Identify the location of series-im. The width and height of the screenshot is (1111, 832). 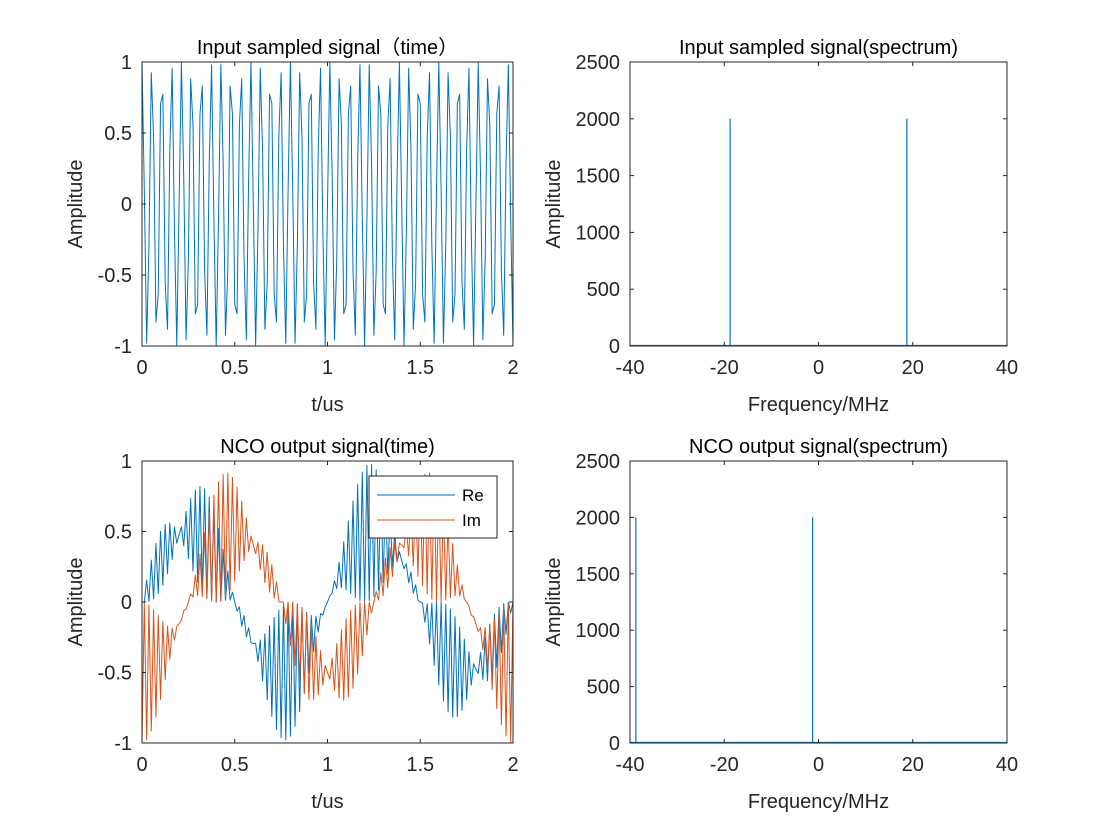
(327, 607).